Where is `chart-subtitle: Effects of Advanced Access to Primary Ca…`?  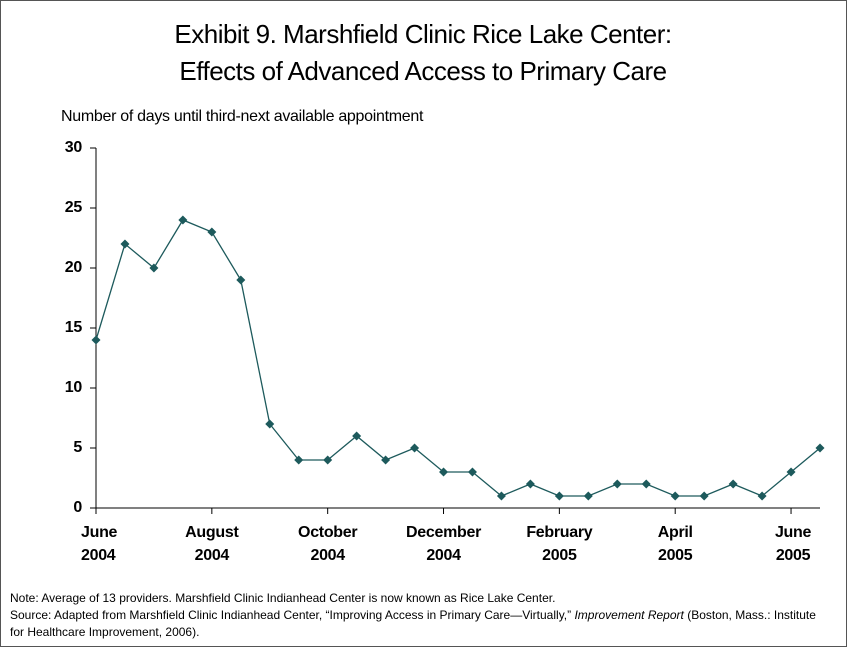 chart-subtitle: Effects of Advanced Access to Primary Ca… is located at coordinates (422, 71).